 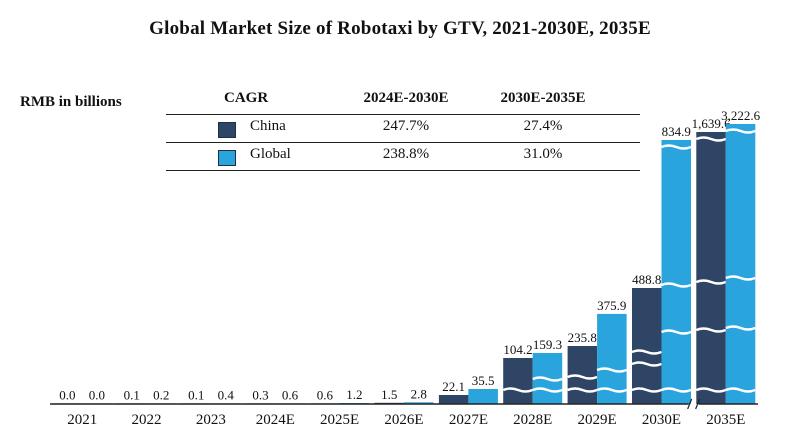 What do you see at coordinates (82, 420) in the screenshot?
I see `x-tick-label-2021: 2021` at bounding box center [82, 420].